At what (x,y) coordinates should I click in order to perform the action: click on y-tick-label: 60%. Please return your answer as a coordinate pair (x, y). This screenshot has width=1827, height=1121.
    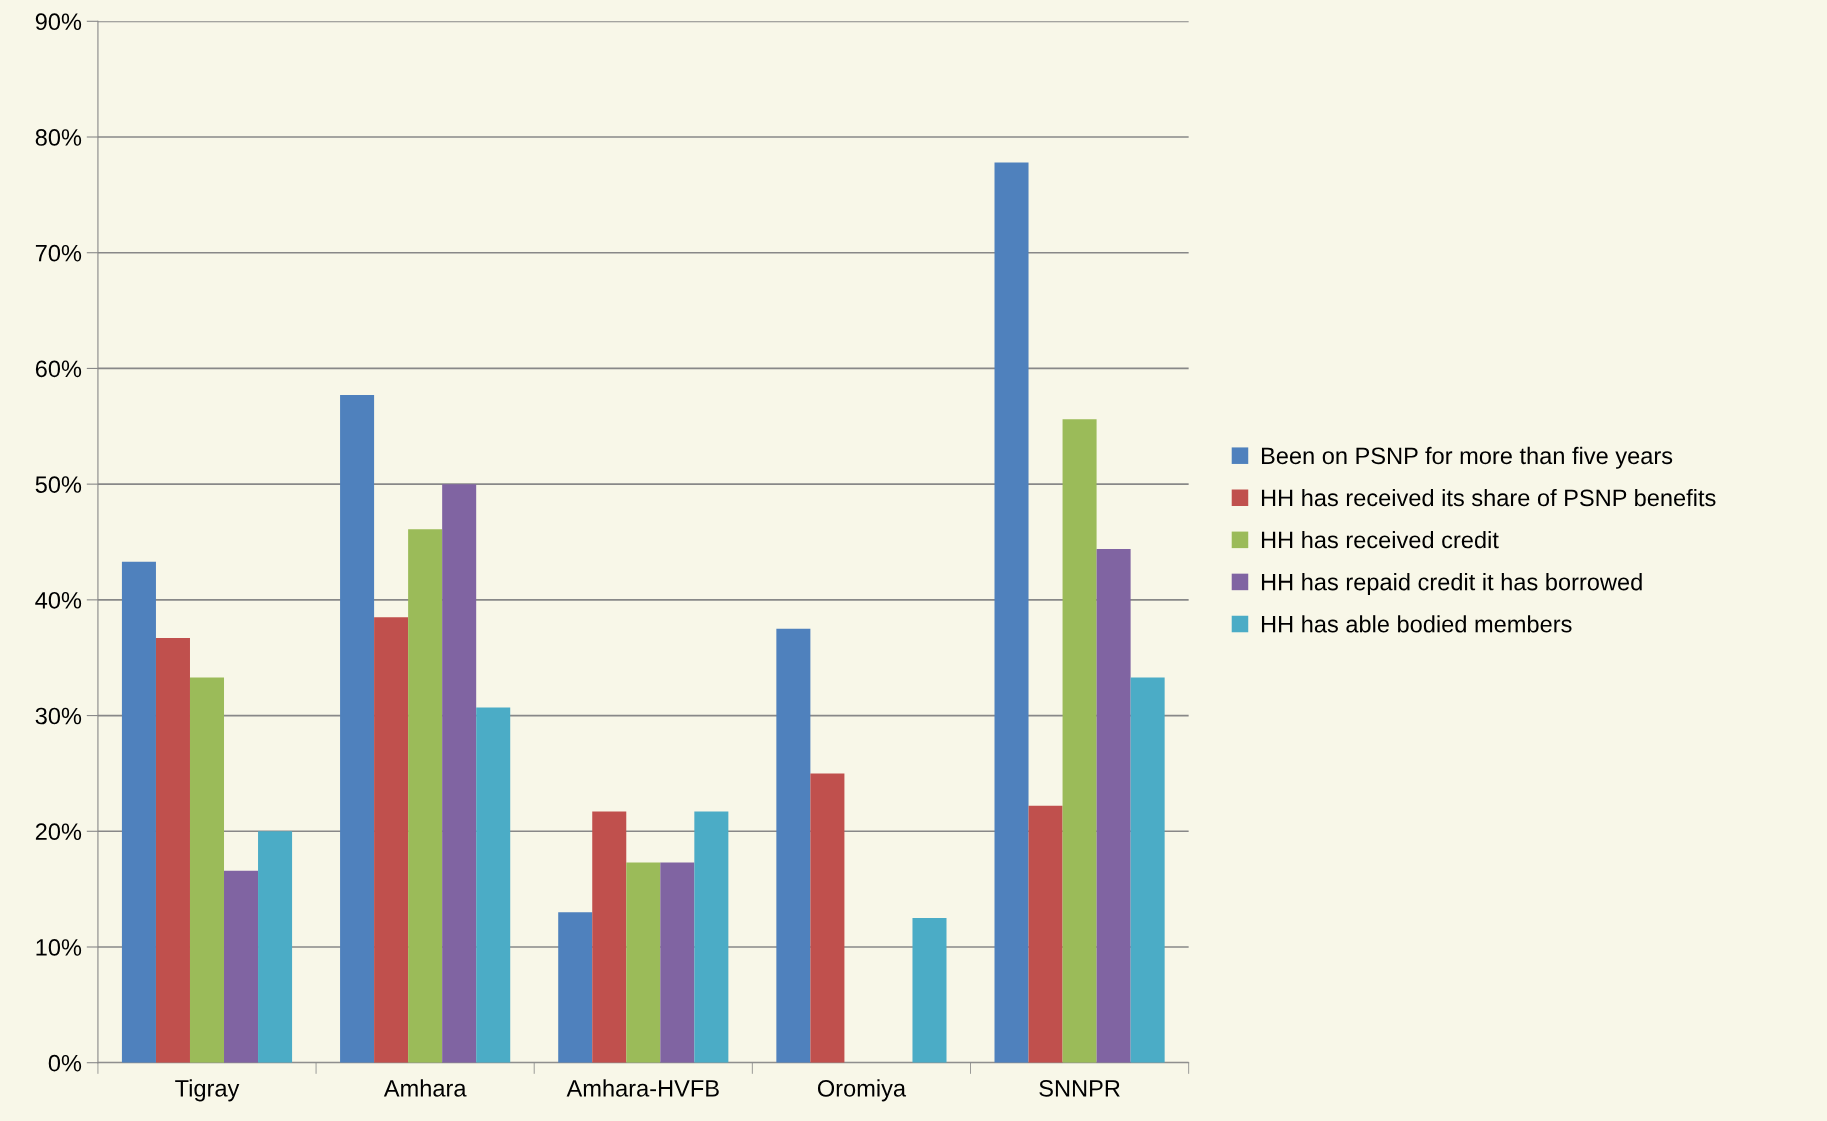
    Looking at the image, I should click on (58, 369).